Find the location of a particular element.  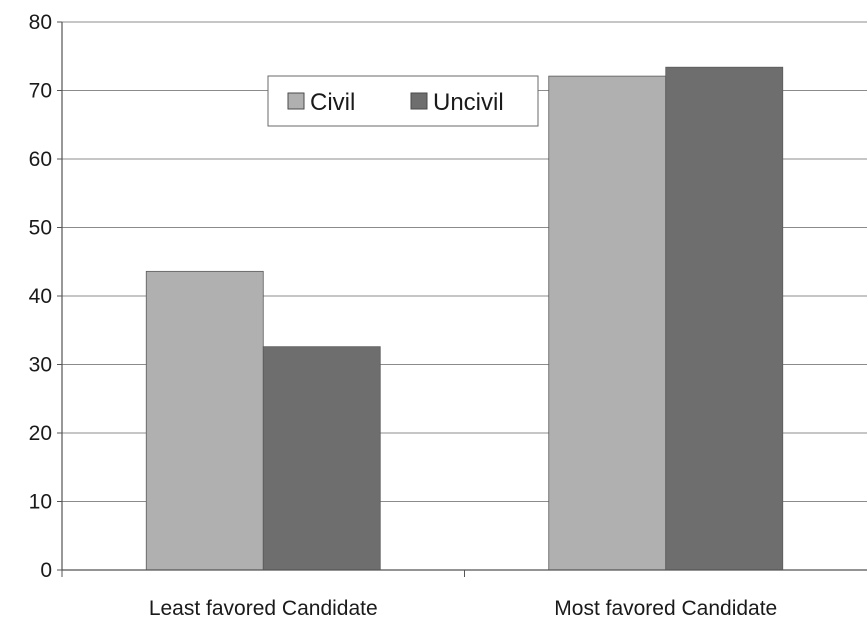

y-tick-label: 20 is located at coordinates (40, 433).